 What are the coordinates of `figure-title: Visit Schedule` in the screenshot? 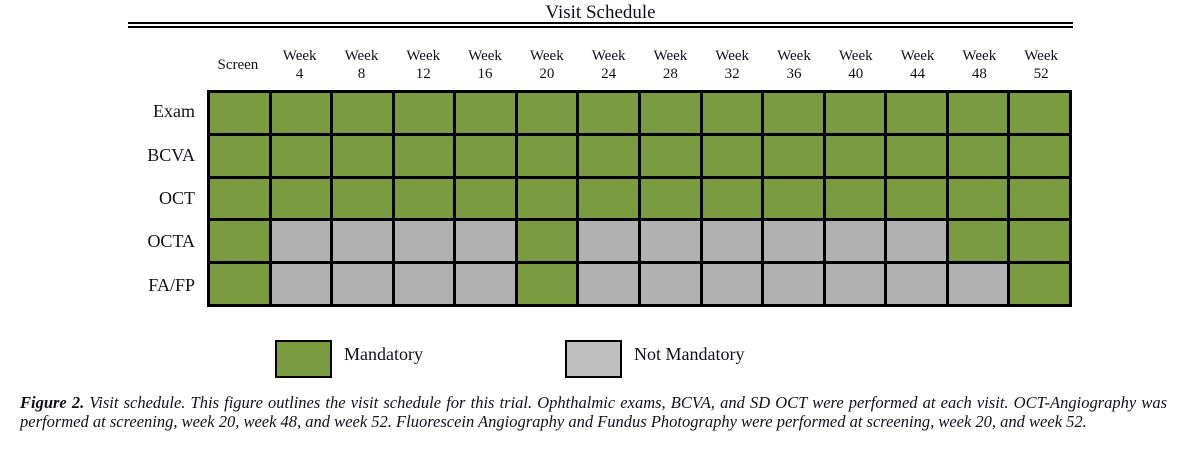 It's located at (600, 12).